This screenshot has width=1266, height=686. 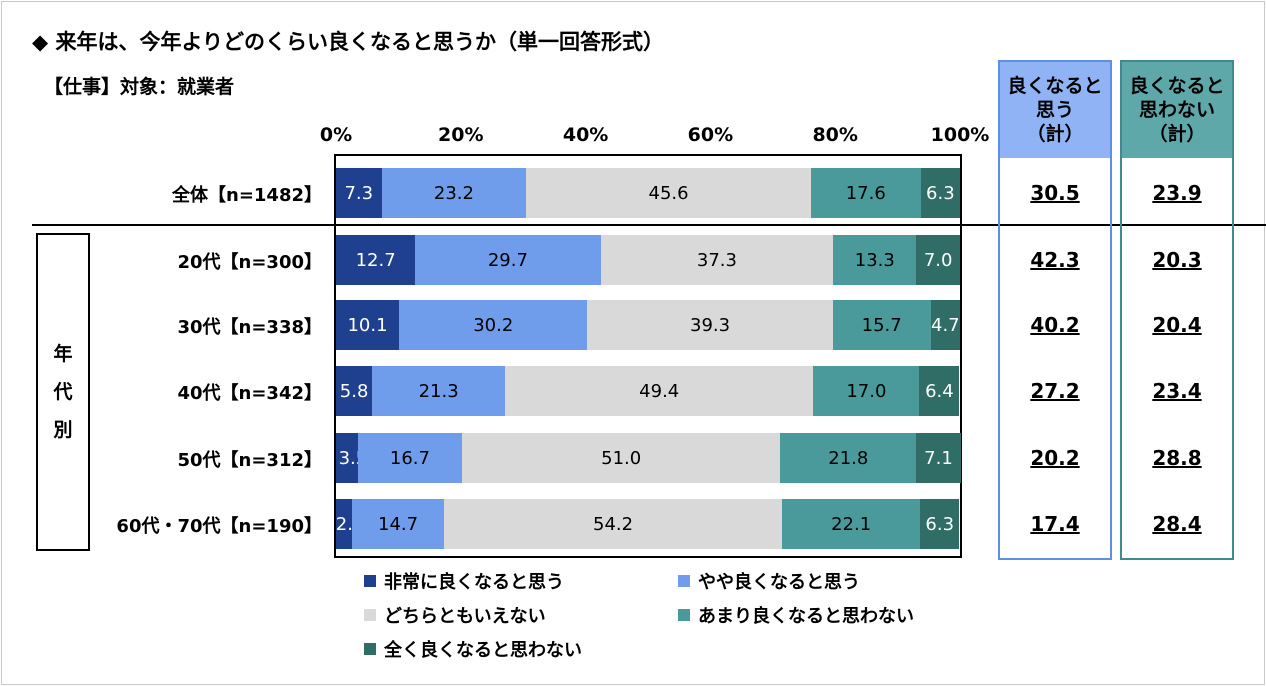 What do you see at coordinates (249, 393) in the screenshot?
I see `category-label: 40代【n=342】` at bounding box center [249, 393].